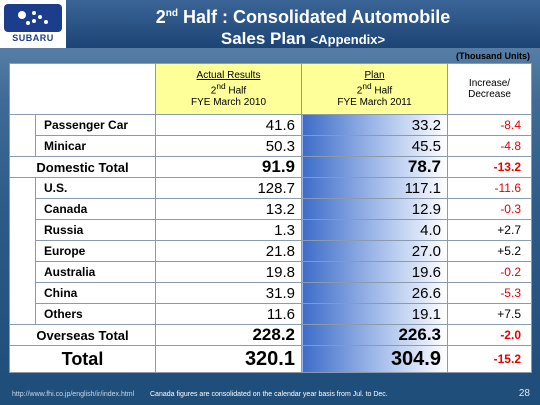  Describe the element at coordinates (303, 17) in the screenshot. I see `page-title-line1: 2nd Half : Consolidated Automobile` at that location.